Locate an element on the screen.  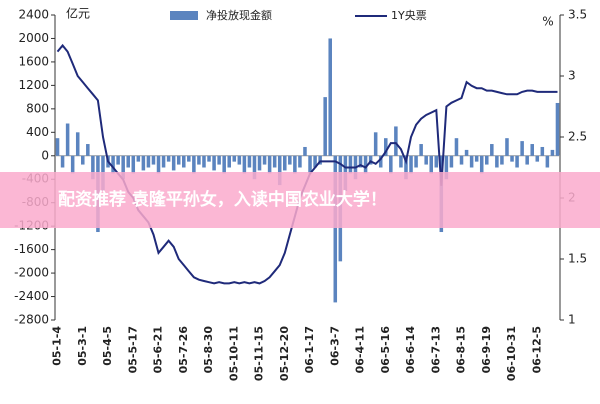
x-tick-label: 05-10-11 is located at coordinates (233, 353).